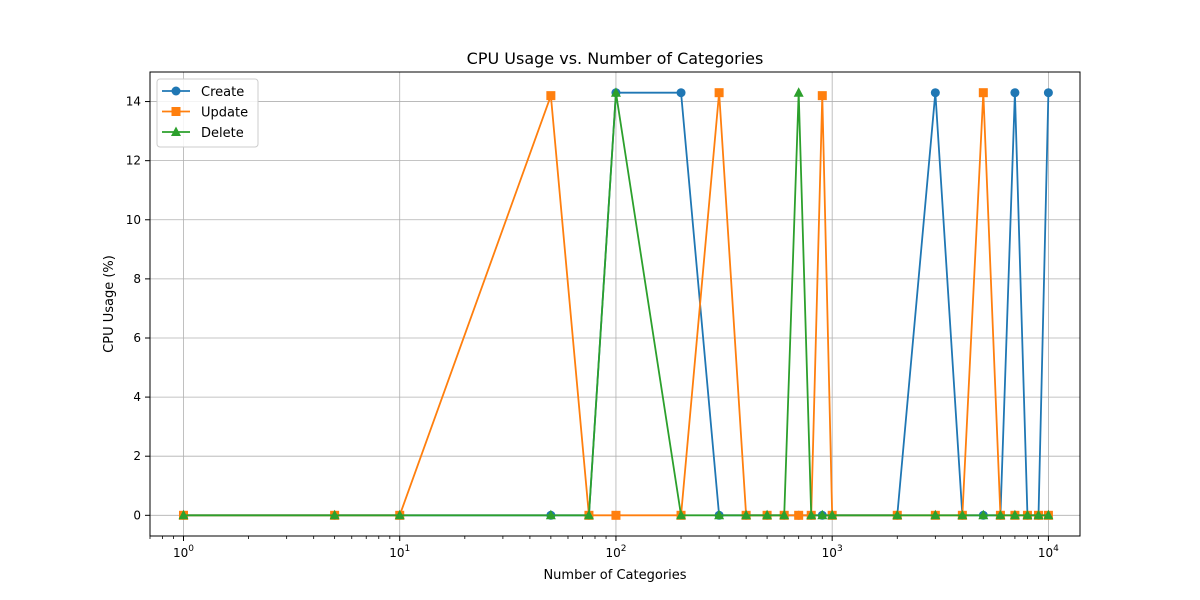 The height and width of the screenshot is (600, 1200). I want to click on y-tick-label: 6, so click(137, 338).